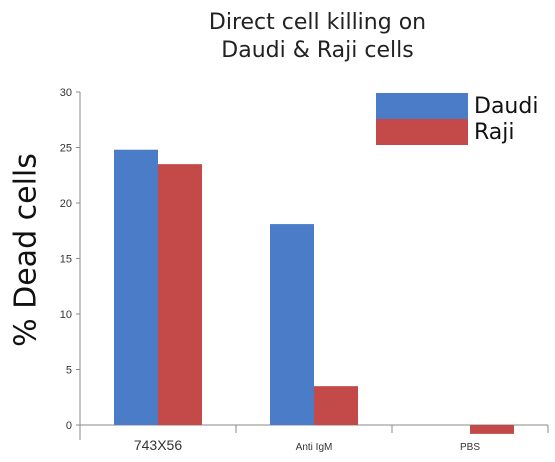  I want to click on bar-raji-pbs, so click(492, 429).